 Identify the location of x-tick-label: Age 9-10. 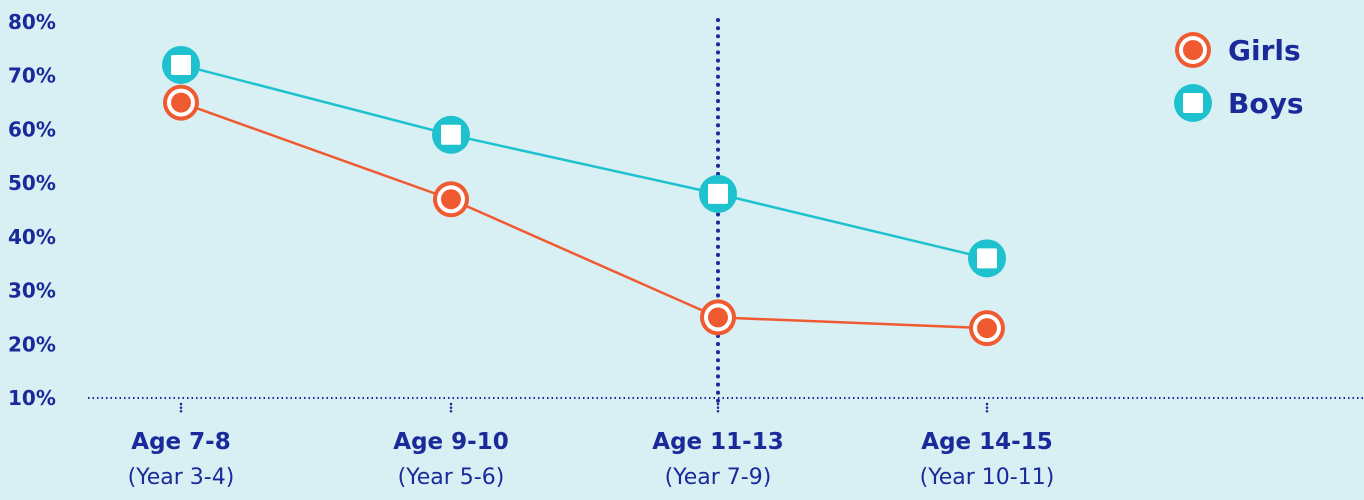
(450, 442).